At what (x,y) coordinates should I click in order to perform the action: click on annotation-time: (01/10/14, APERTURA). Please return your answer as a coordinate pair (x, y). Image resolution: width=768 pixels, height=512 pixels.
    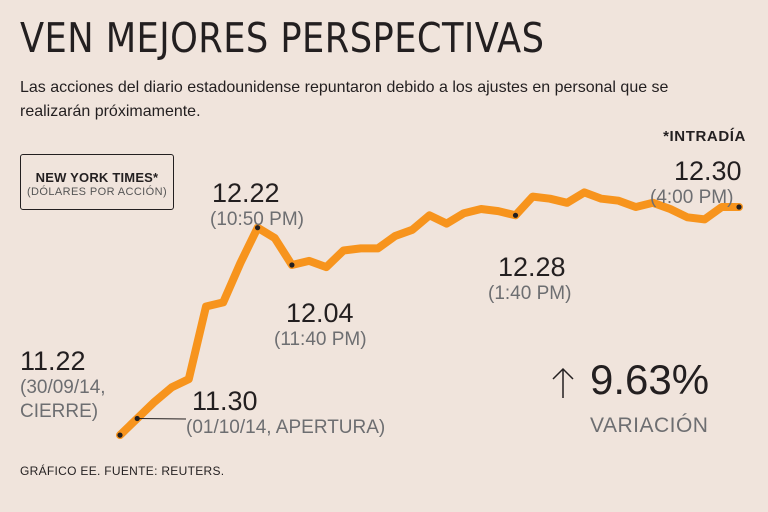
    Looking at the image, I should click on (286, 427).